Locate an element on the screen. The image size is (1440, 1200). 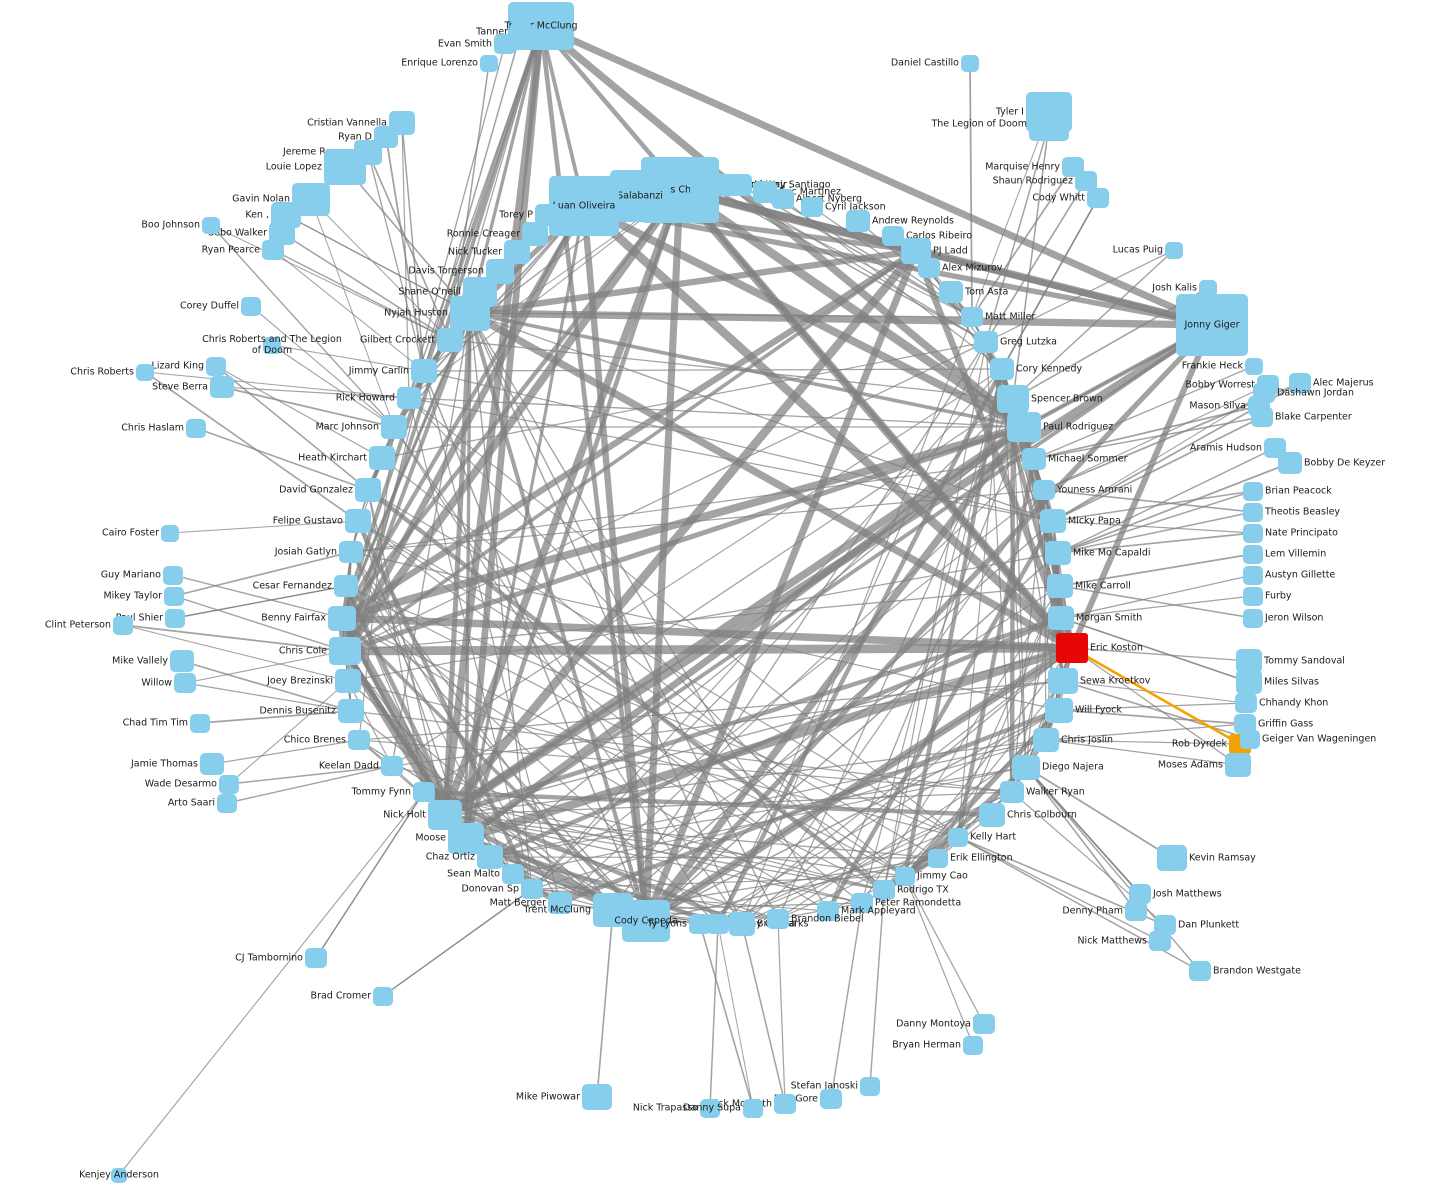
graph-node-louie-lopez is located at coordinates (345, 167).